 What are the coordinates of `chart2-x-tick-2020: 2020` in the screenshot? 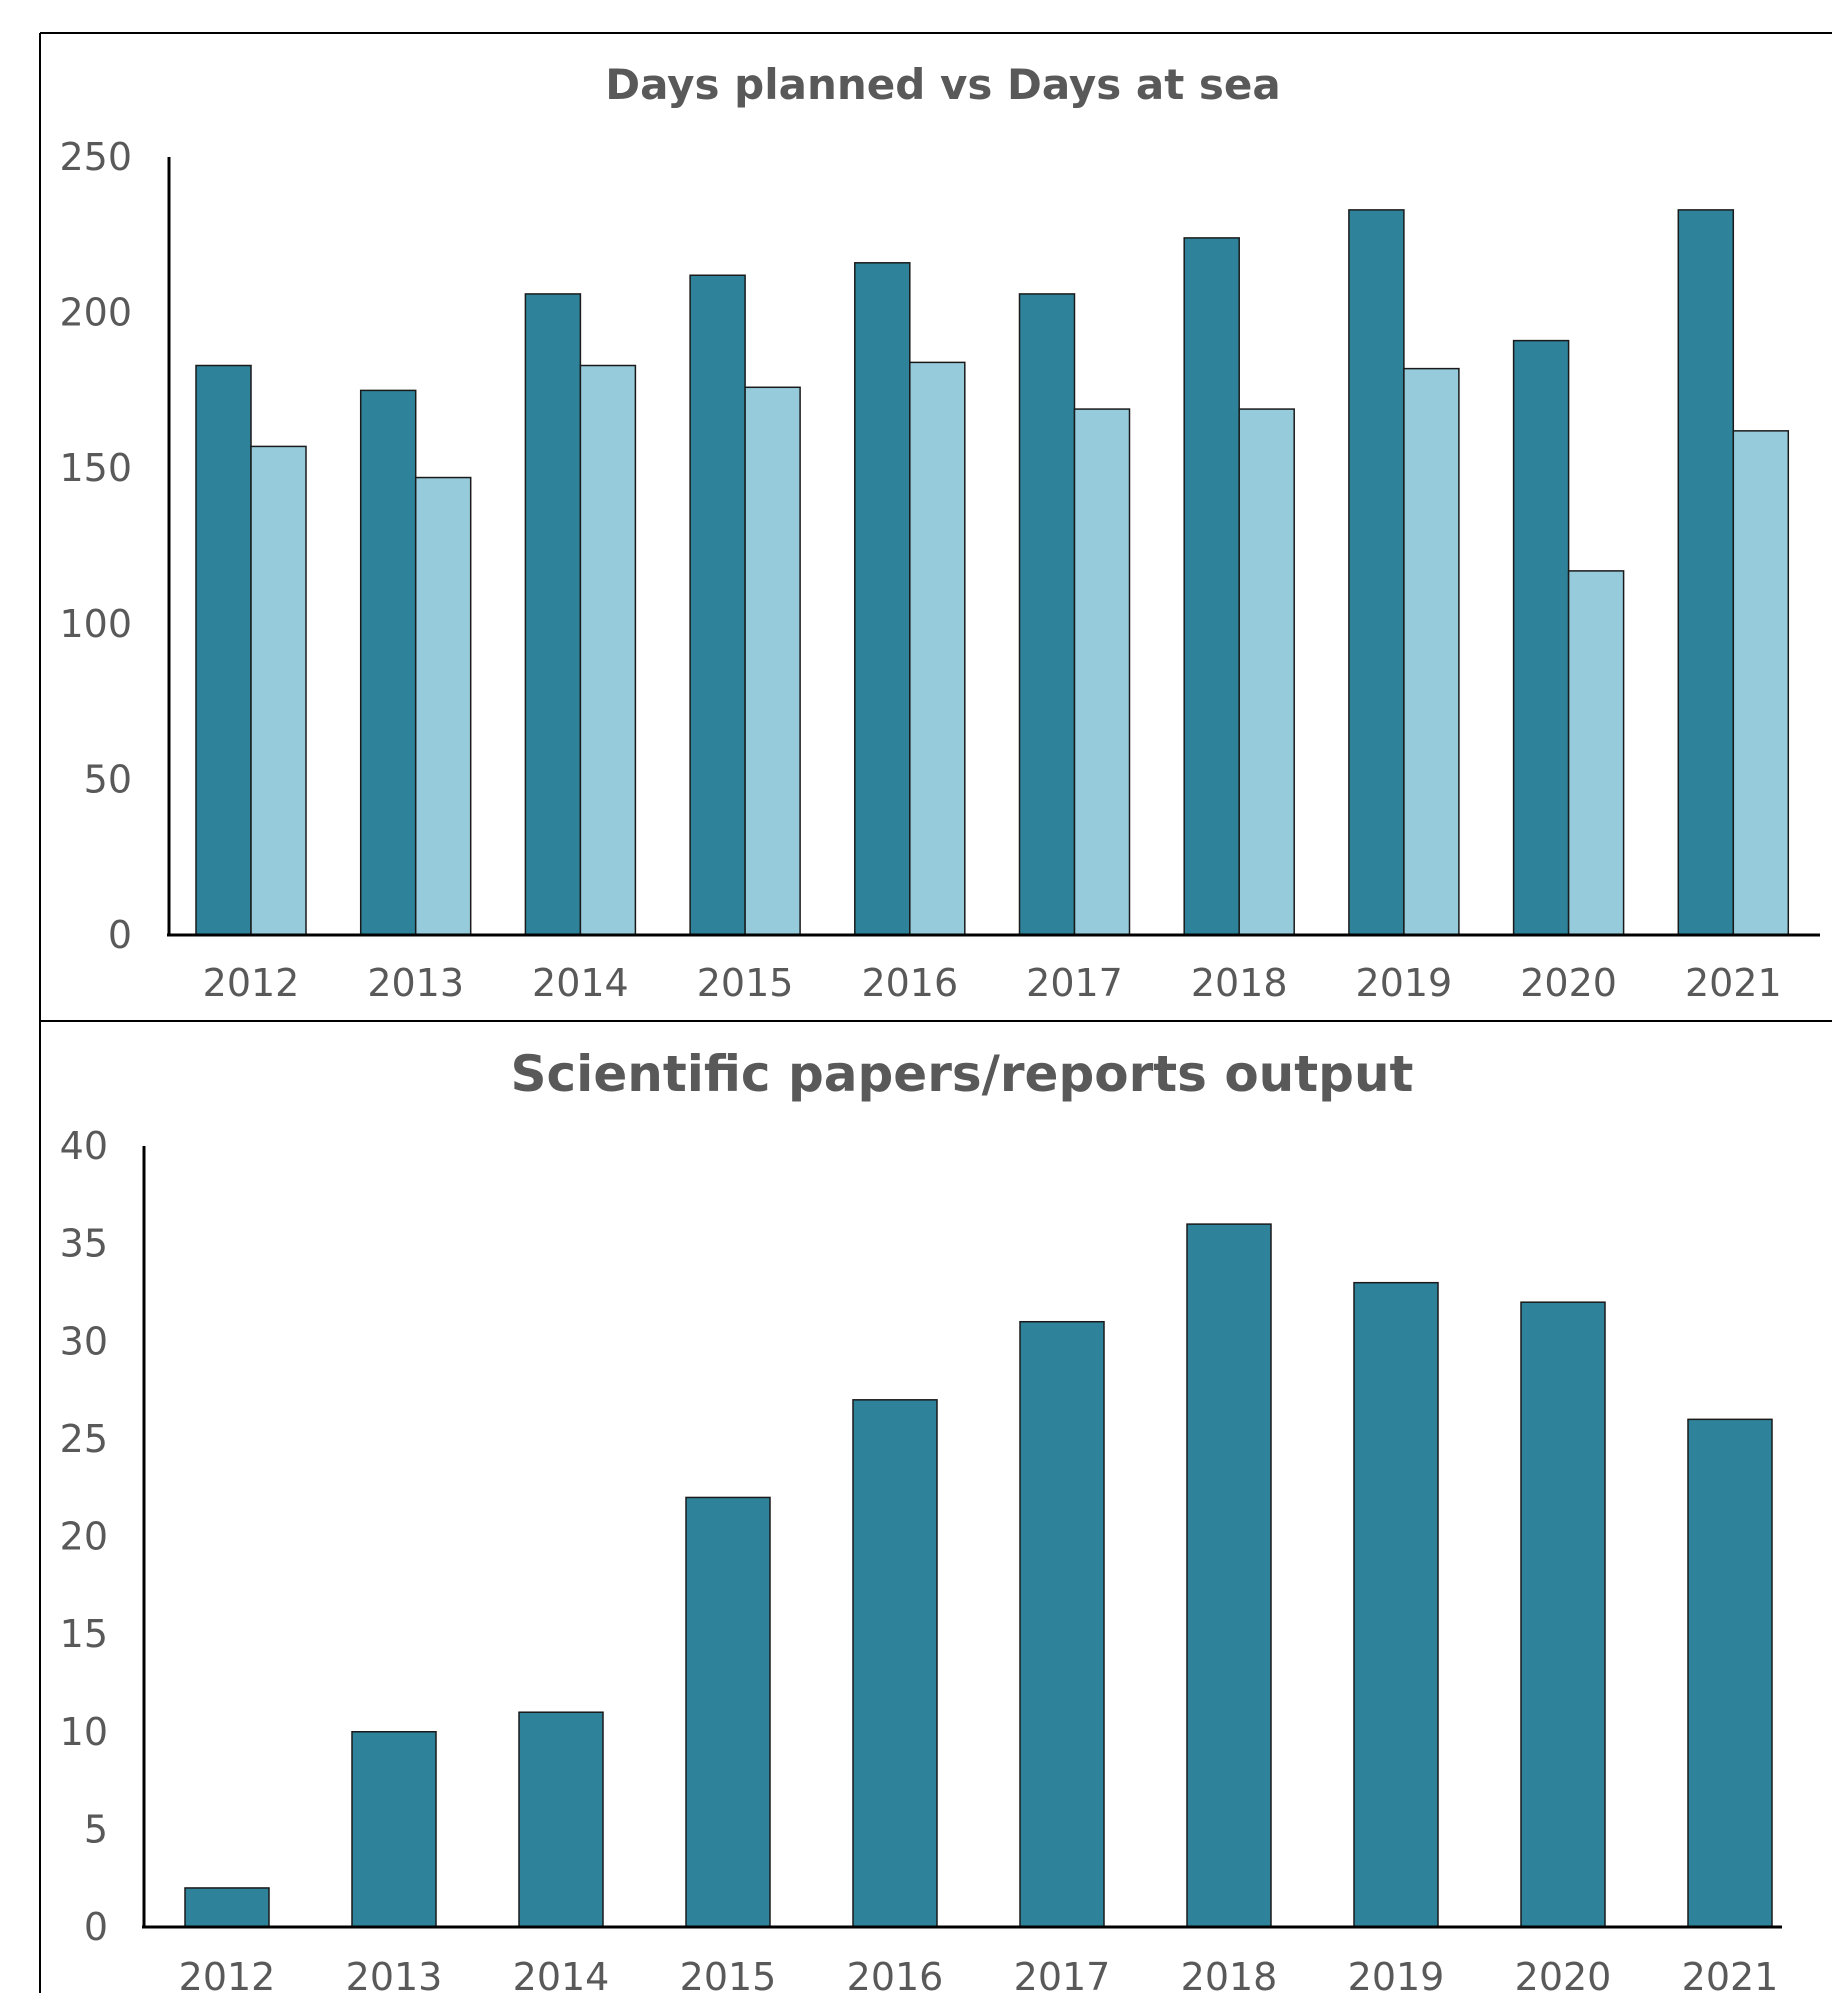 It's located at (1563, 1974).